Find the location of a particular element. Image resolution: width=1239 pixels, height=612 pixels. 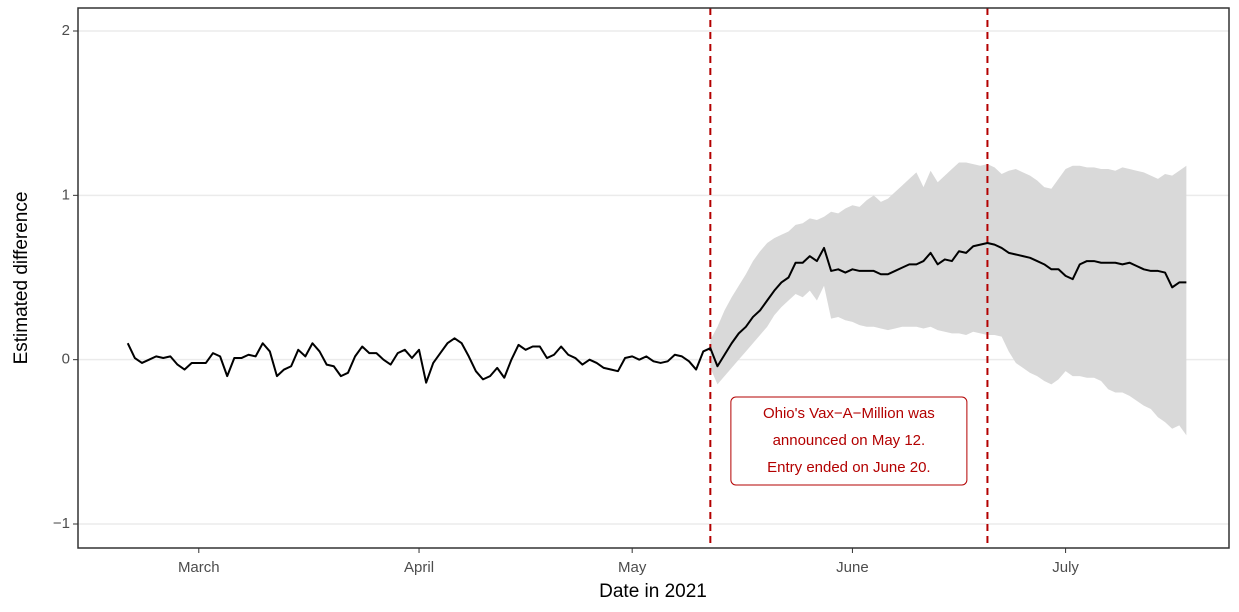

x-tick-label: May is located at coordinates (632, 567).